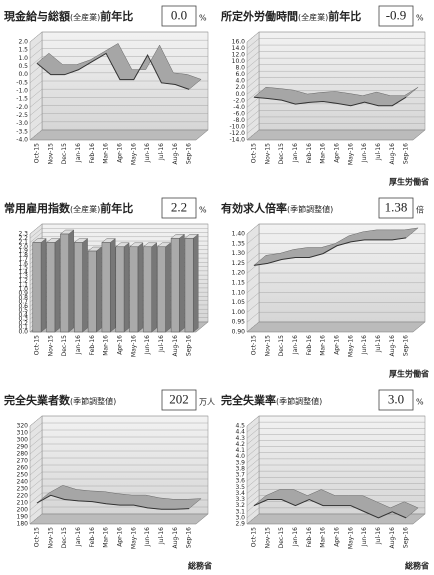  Describe the element at coordinates (22, 99) in the screenshot. I see `y-tick-label: -1.5` at that location.